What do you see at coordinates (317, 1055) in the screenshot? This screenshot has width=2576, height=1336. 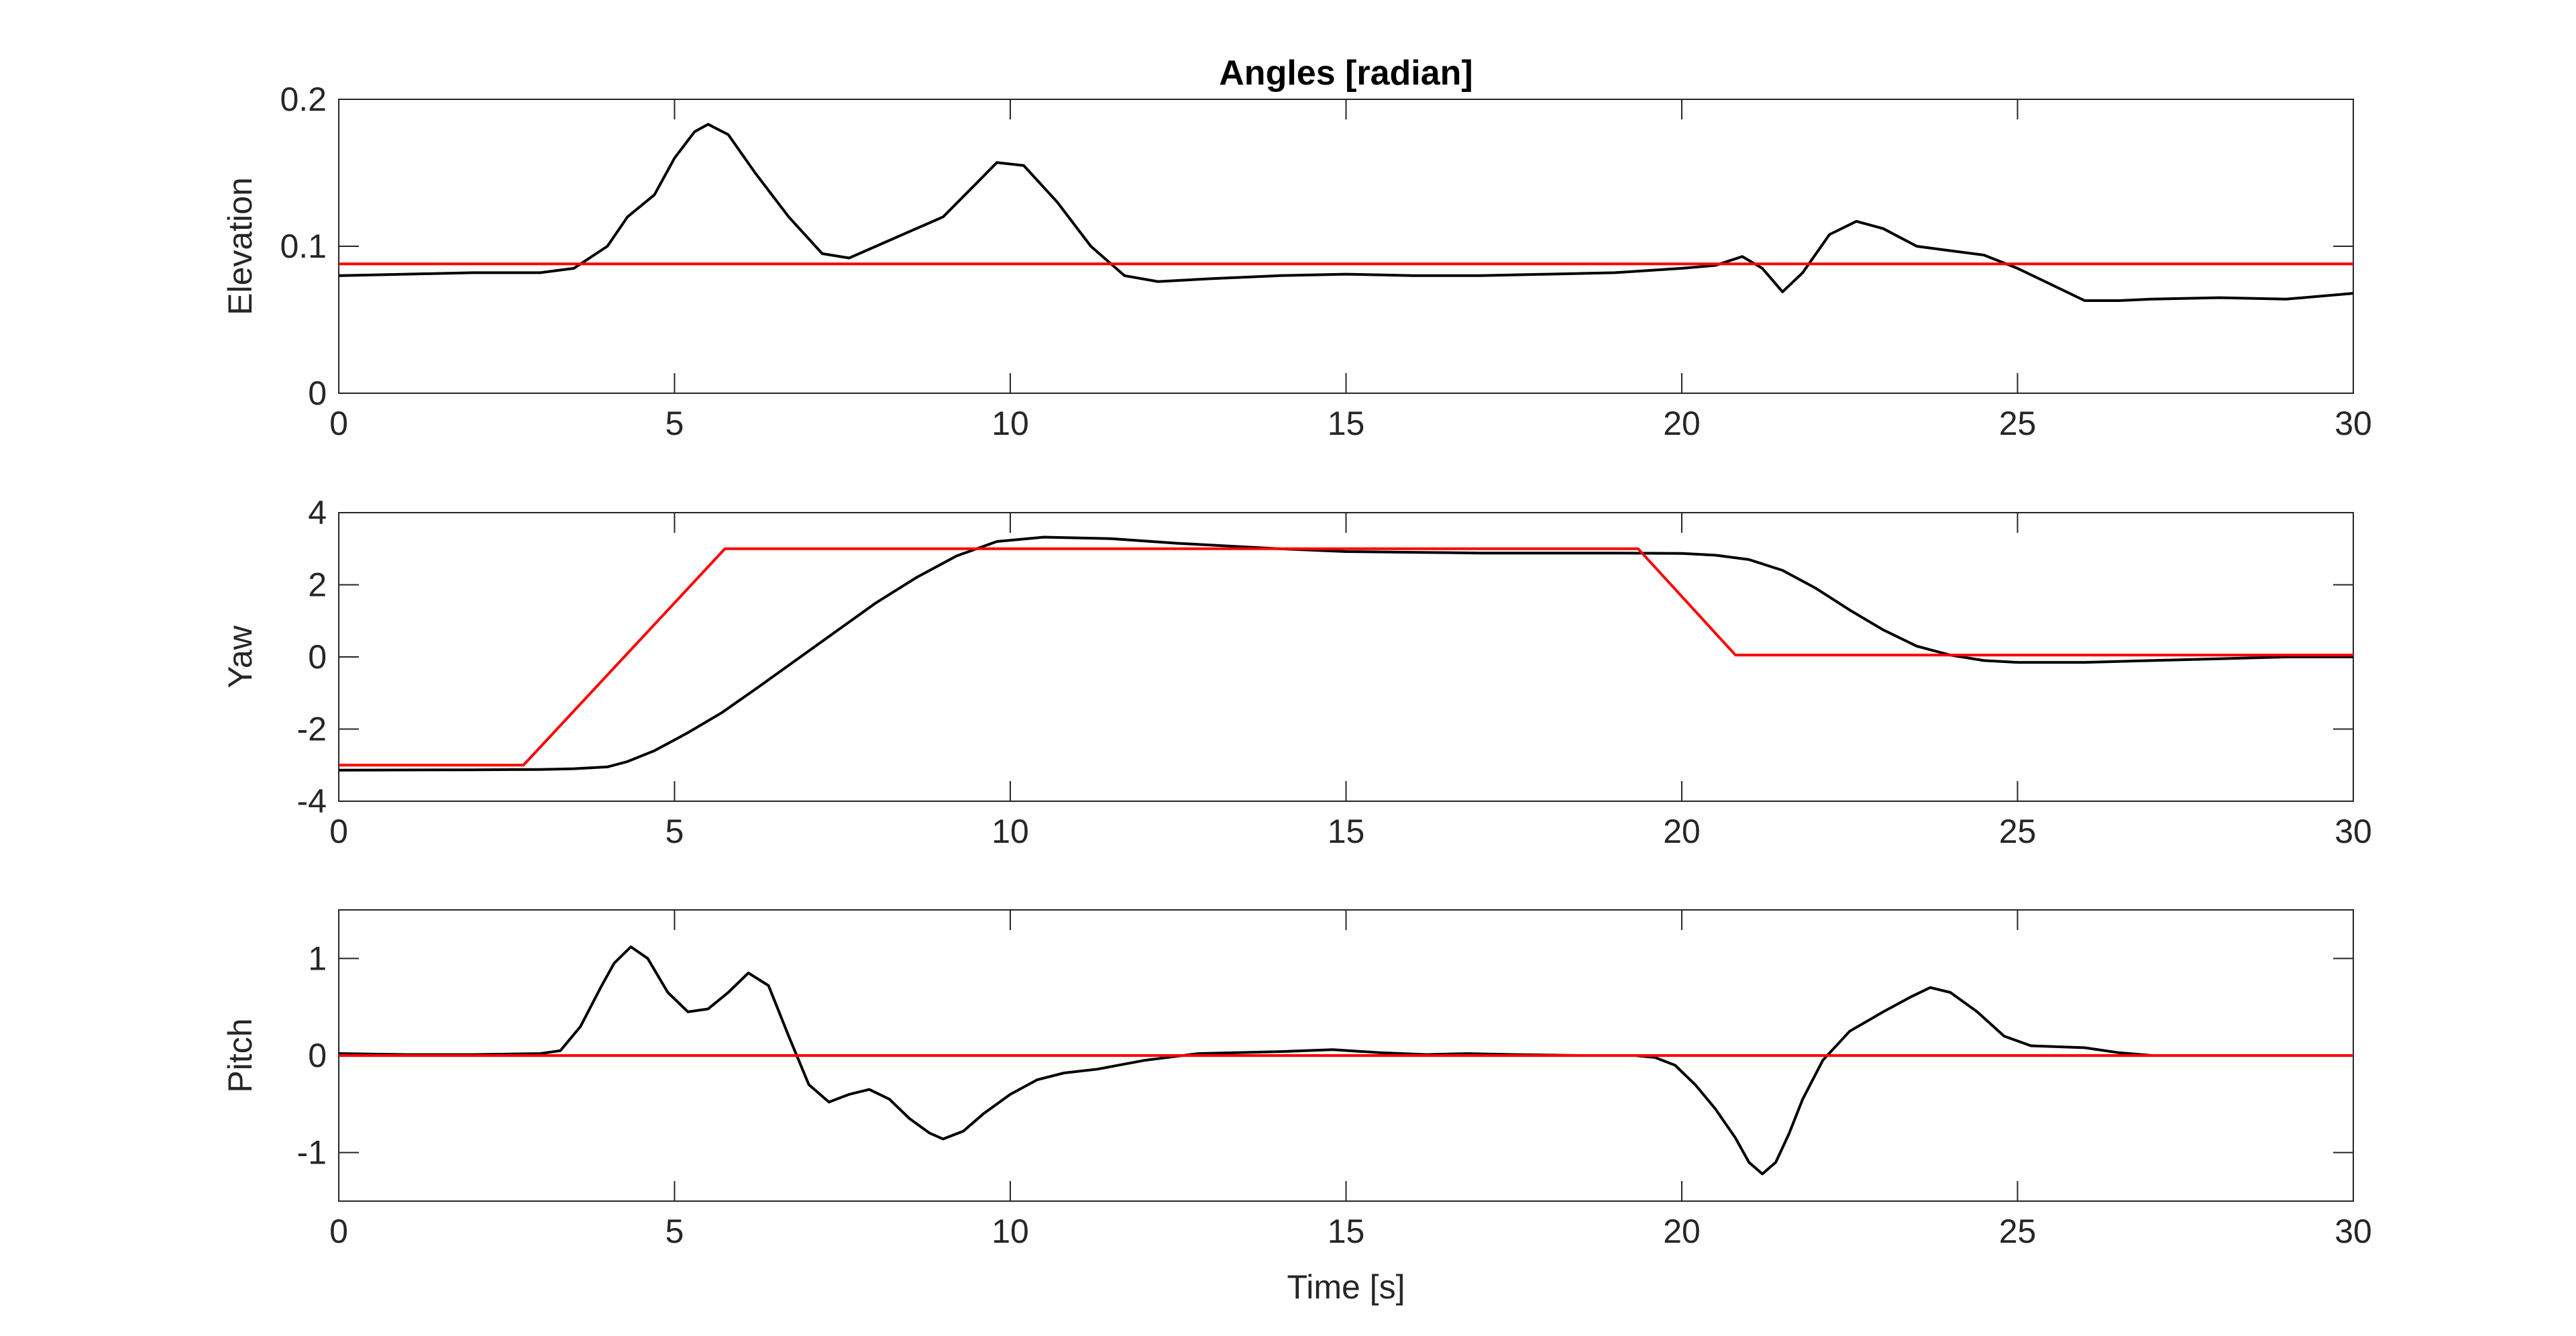 I see `pitch-ytick-label: 0` at bounding box center [317, 1055].